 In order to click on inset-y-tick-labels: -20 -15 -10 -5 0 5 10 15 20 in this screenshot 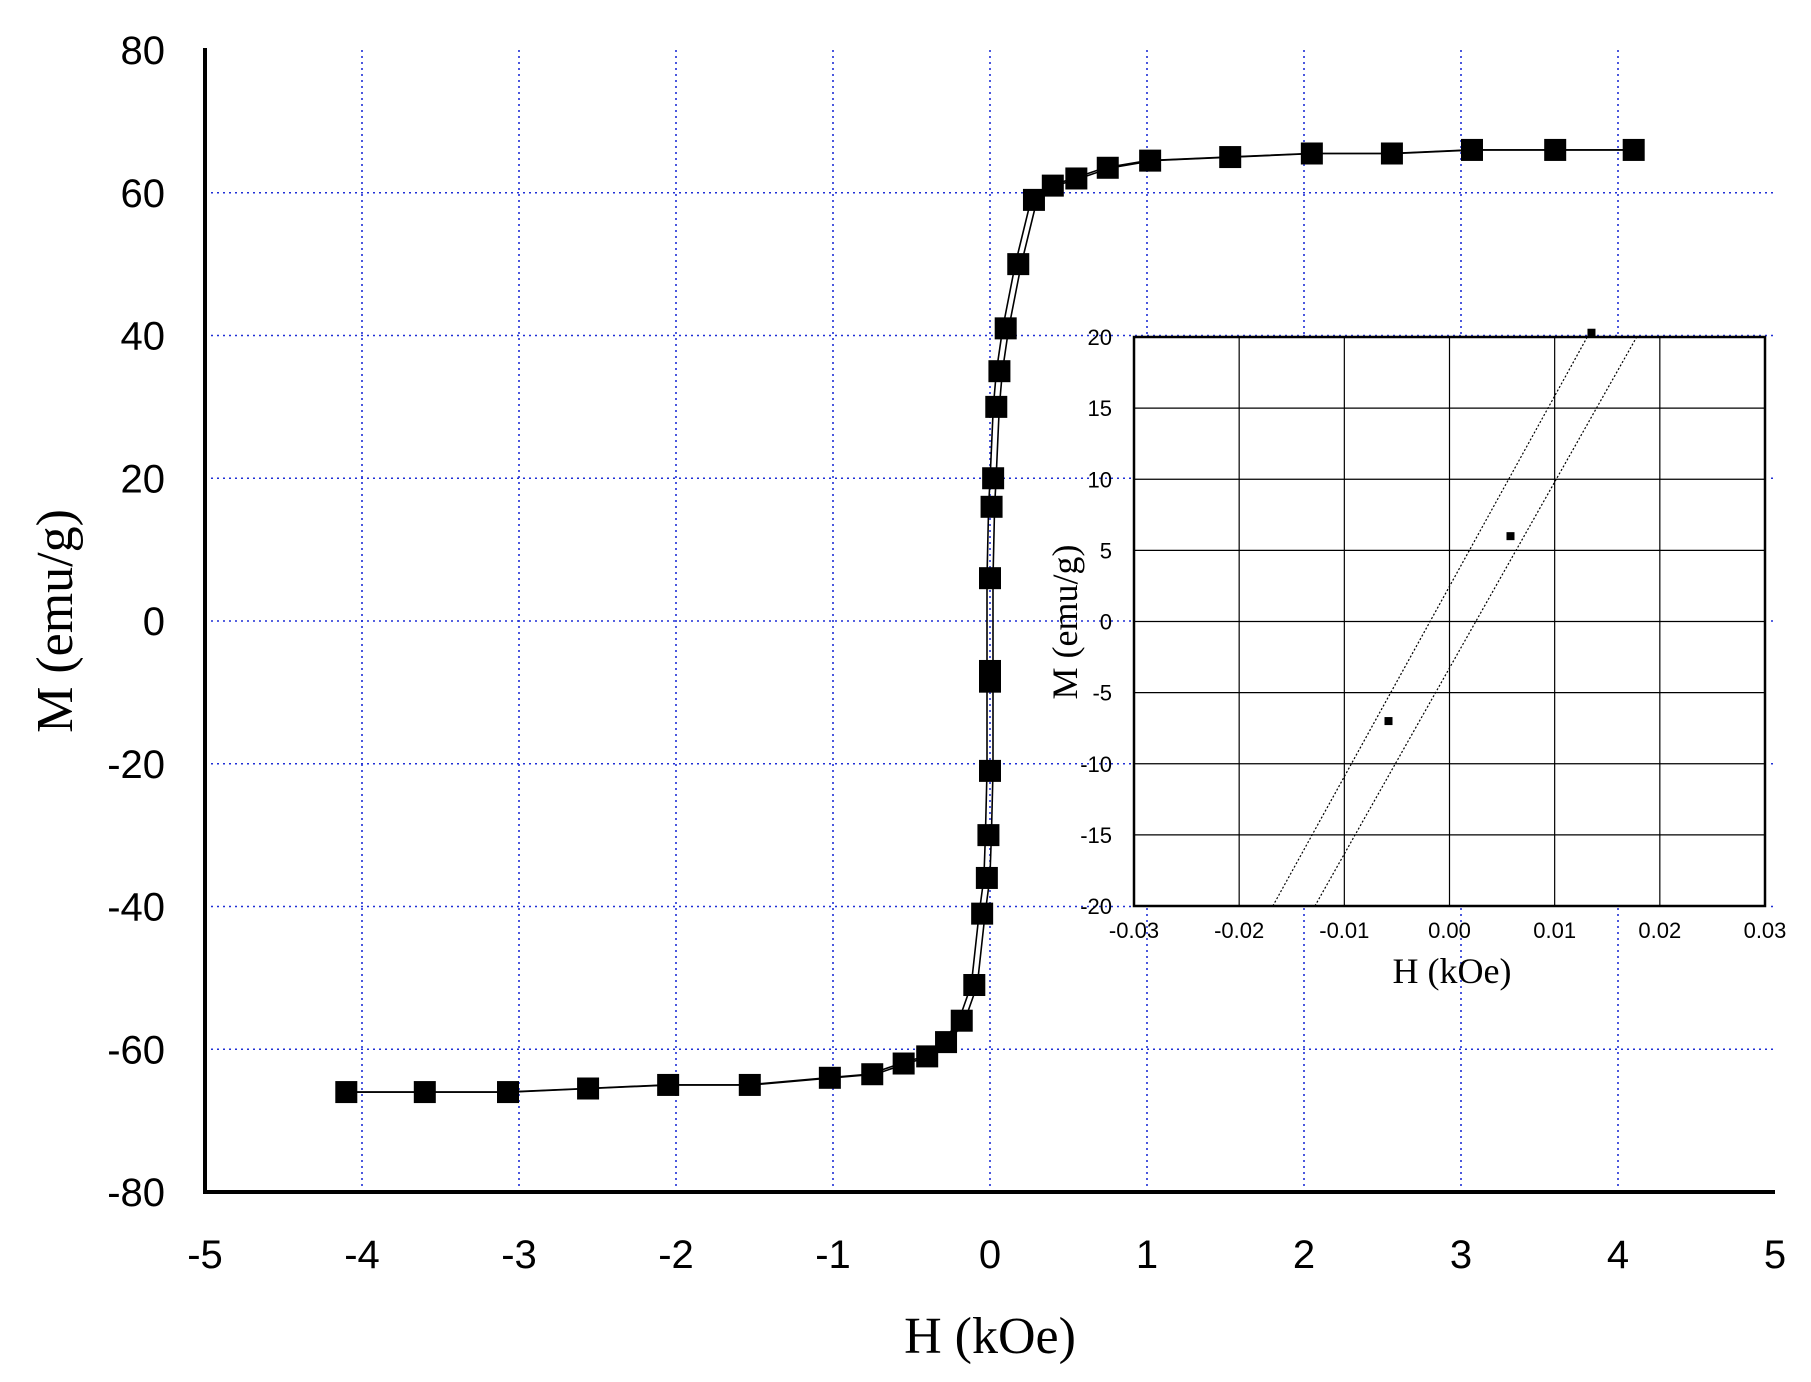, I will do `click(1096, 622)`.